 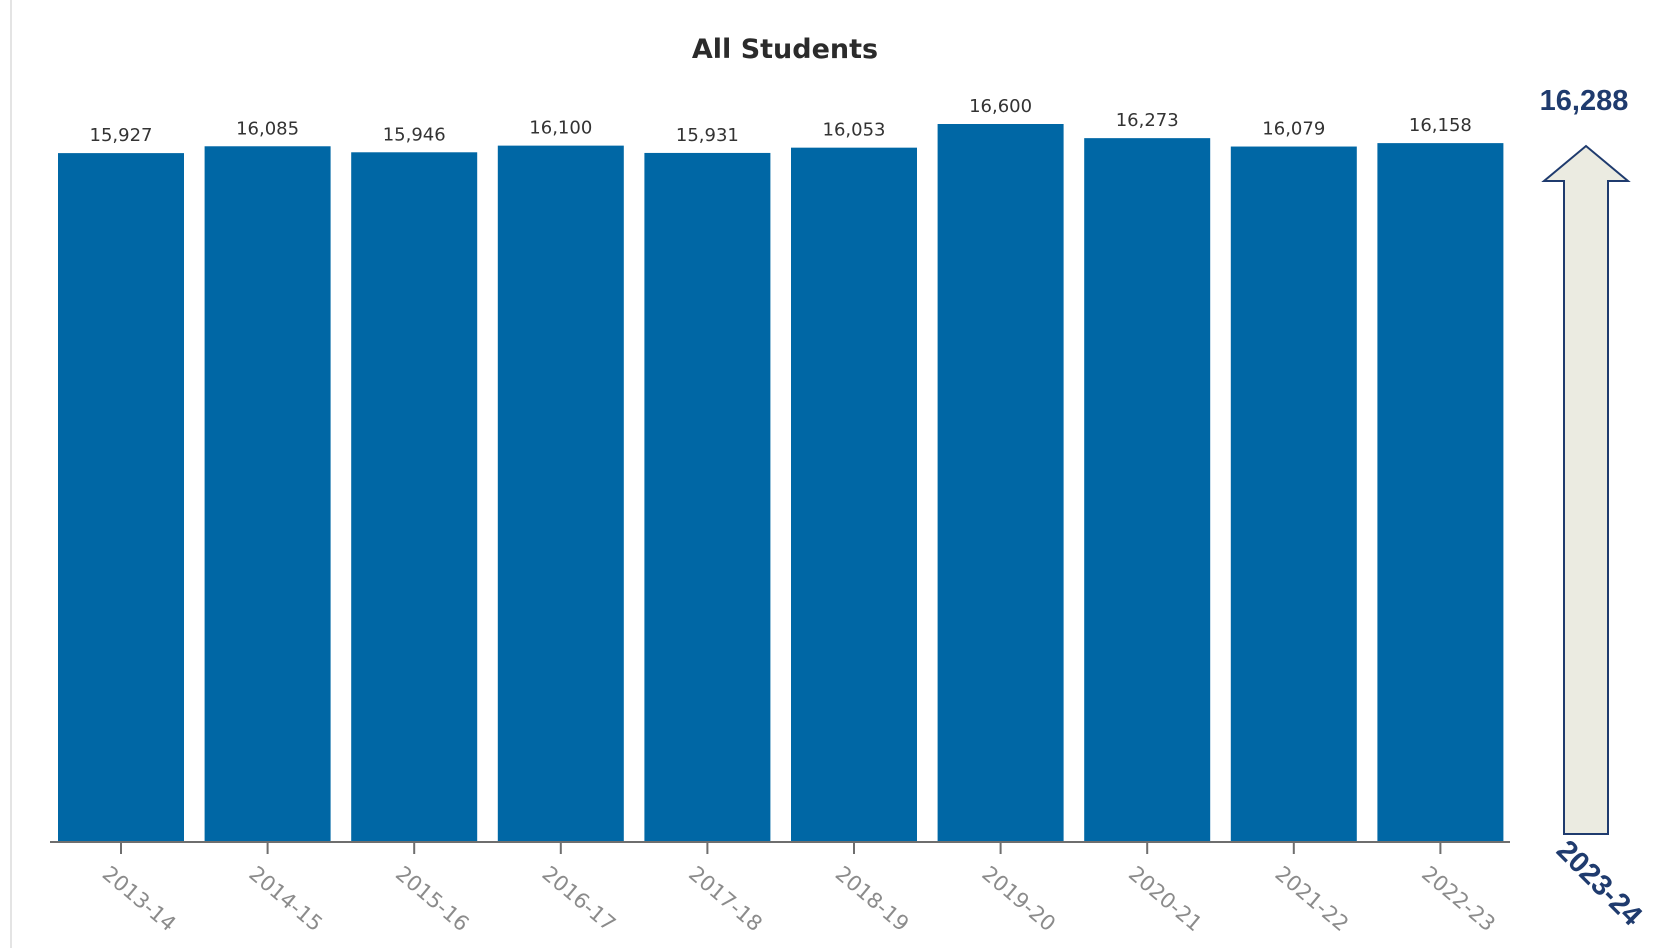 What do you see at coordinates (707, 135) in the screenshot?
I see `bar-value-label: 15,931` at bounding box center [707, 135].